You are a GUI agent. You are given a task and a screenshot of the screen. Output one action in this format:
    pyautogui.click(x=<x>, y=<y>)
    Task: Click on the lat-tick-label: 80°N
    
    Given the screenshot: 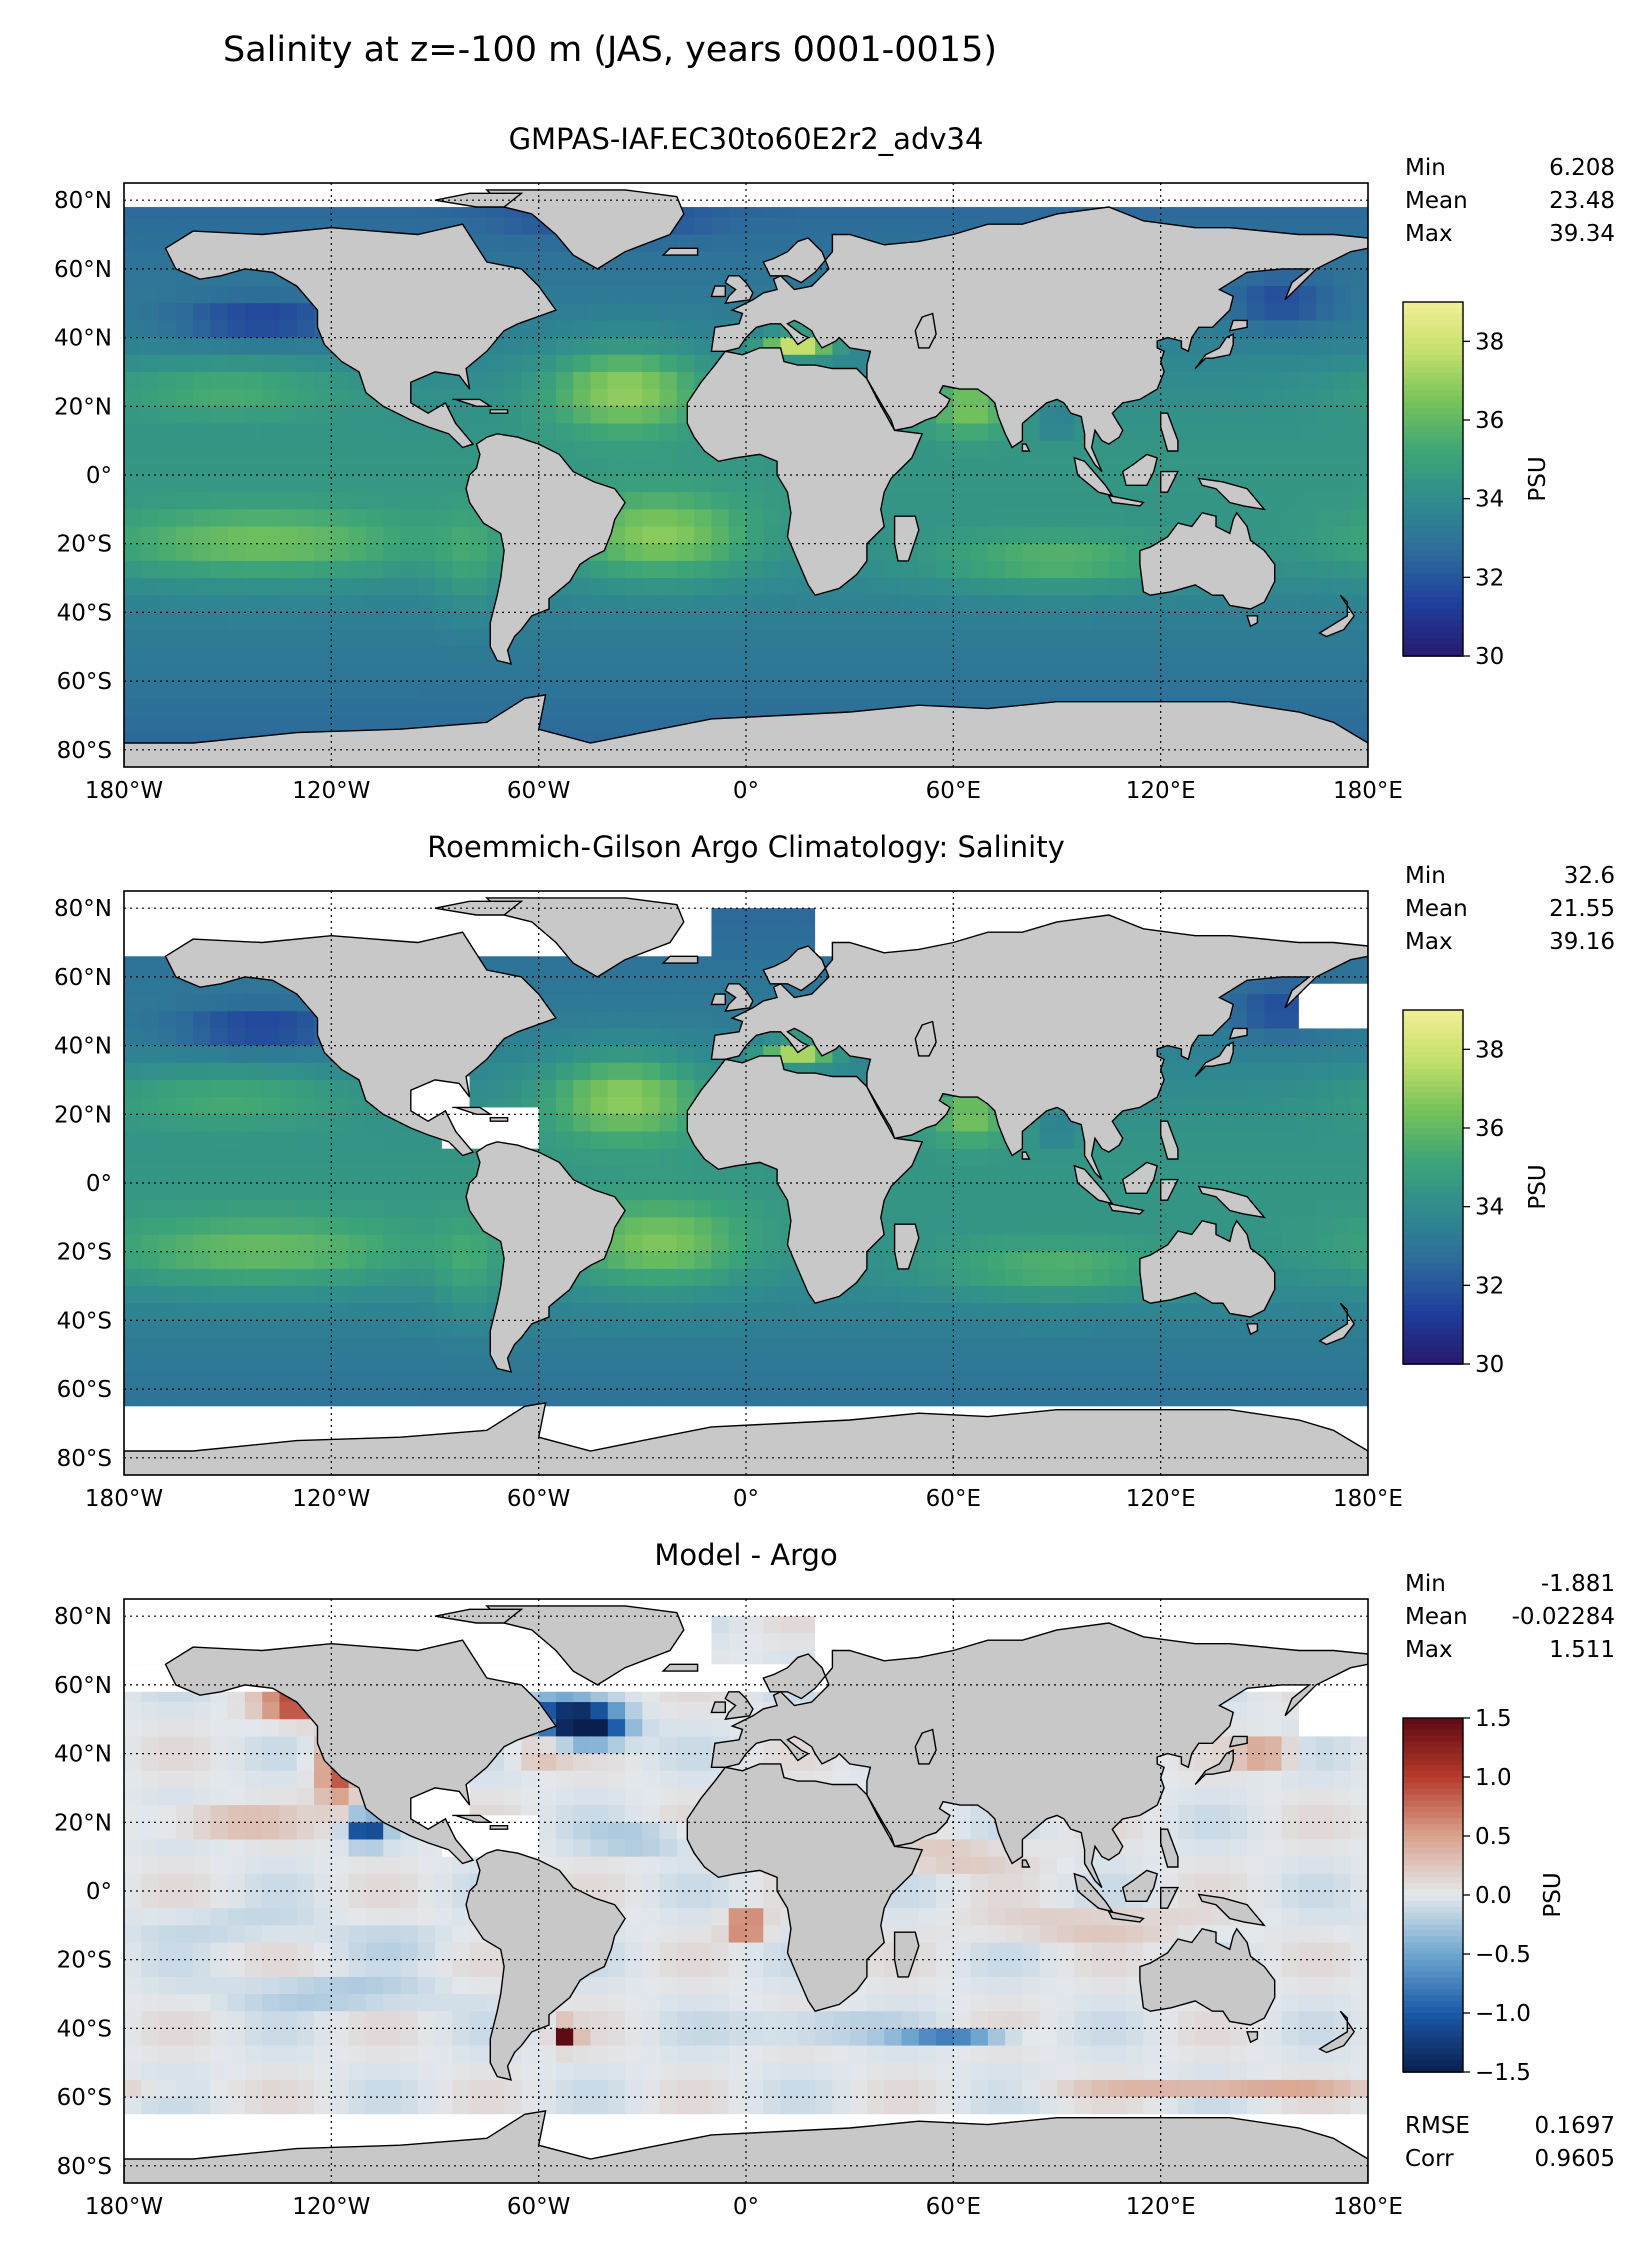 What is the action you would take?
    pyautogui.click(x=83, y=201)
    